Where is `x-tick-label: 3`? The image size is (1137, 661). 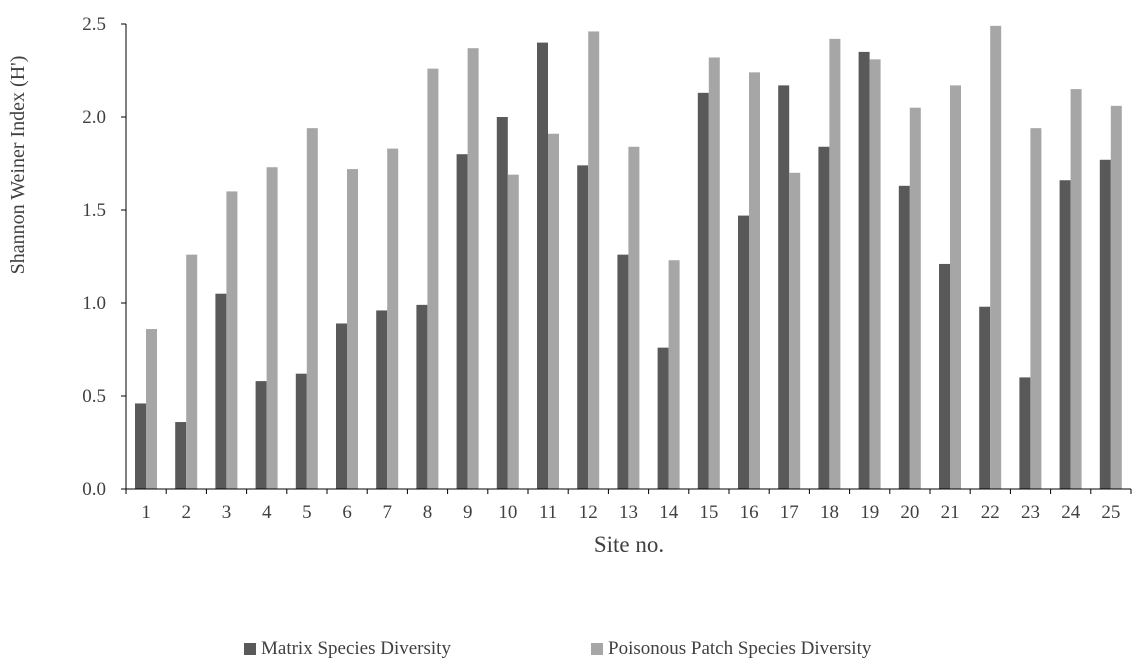 x-tick-label: 3 is located at coordinates (227, 512).